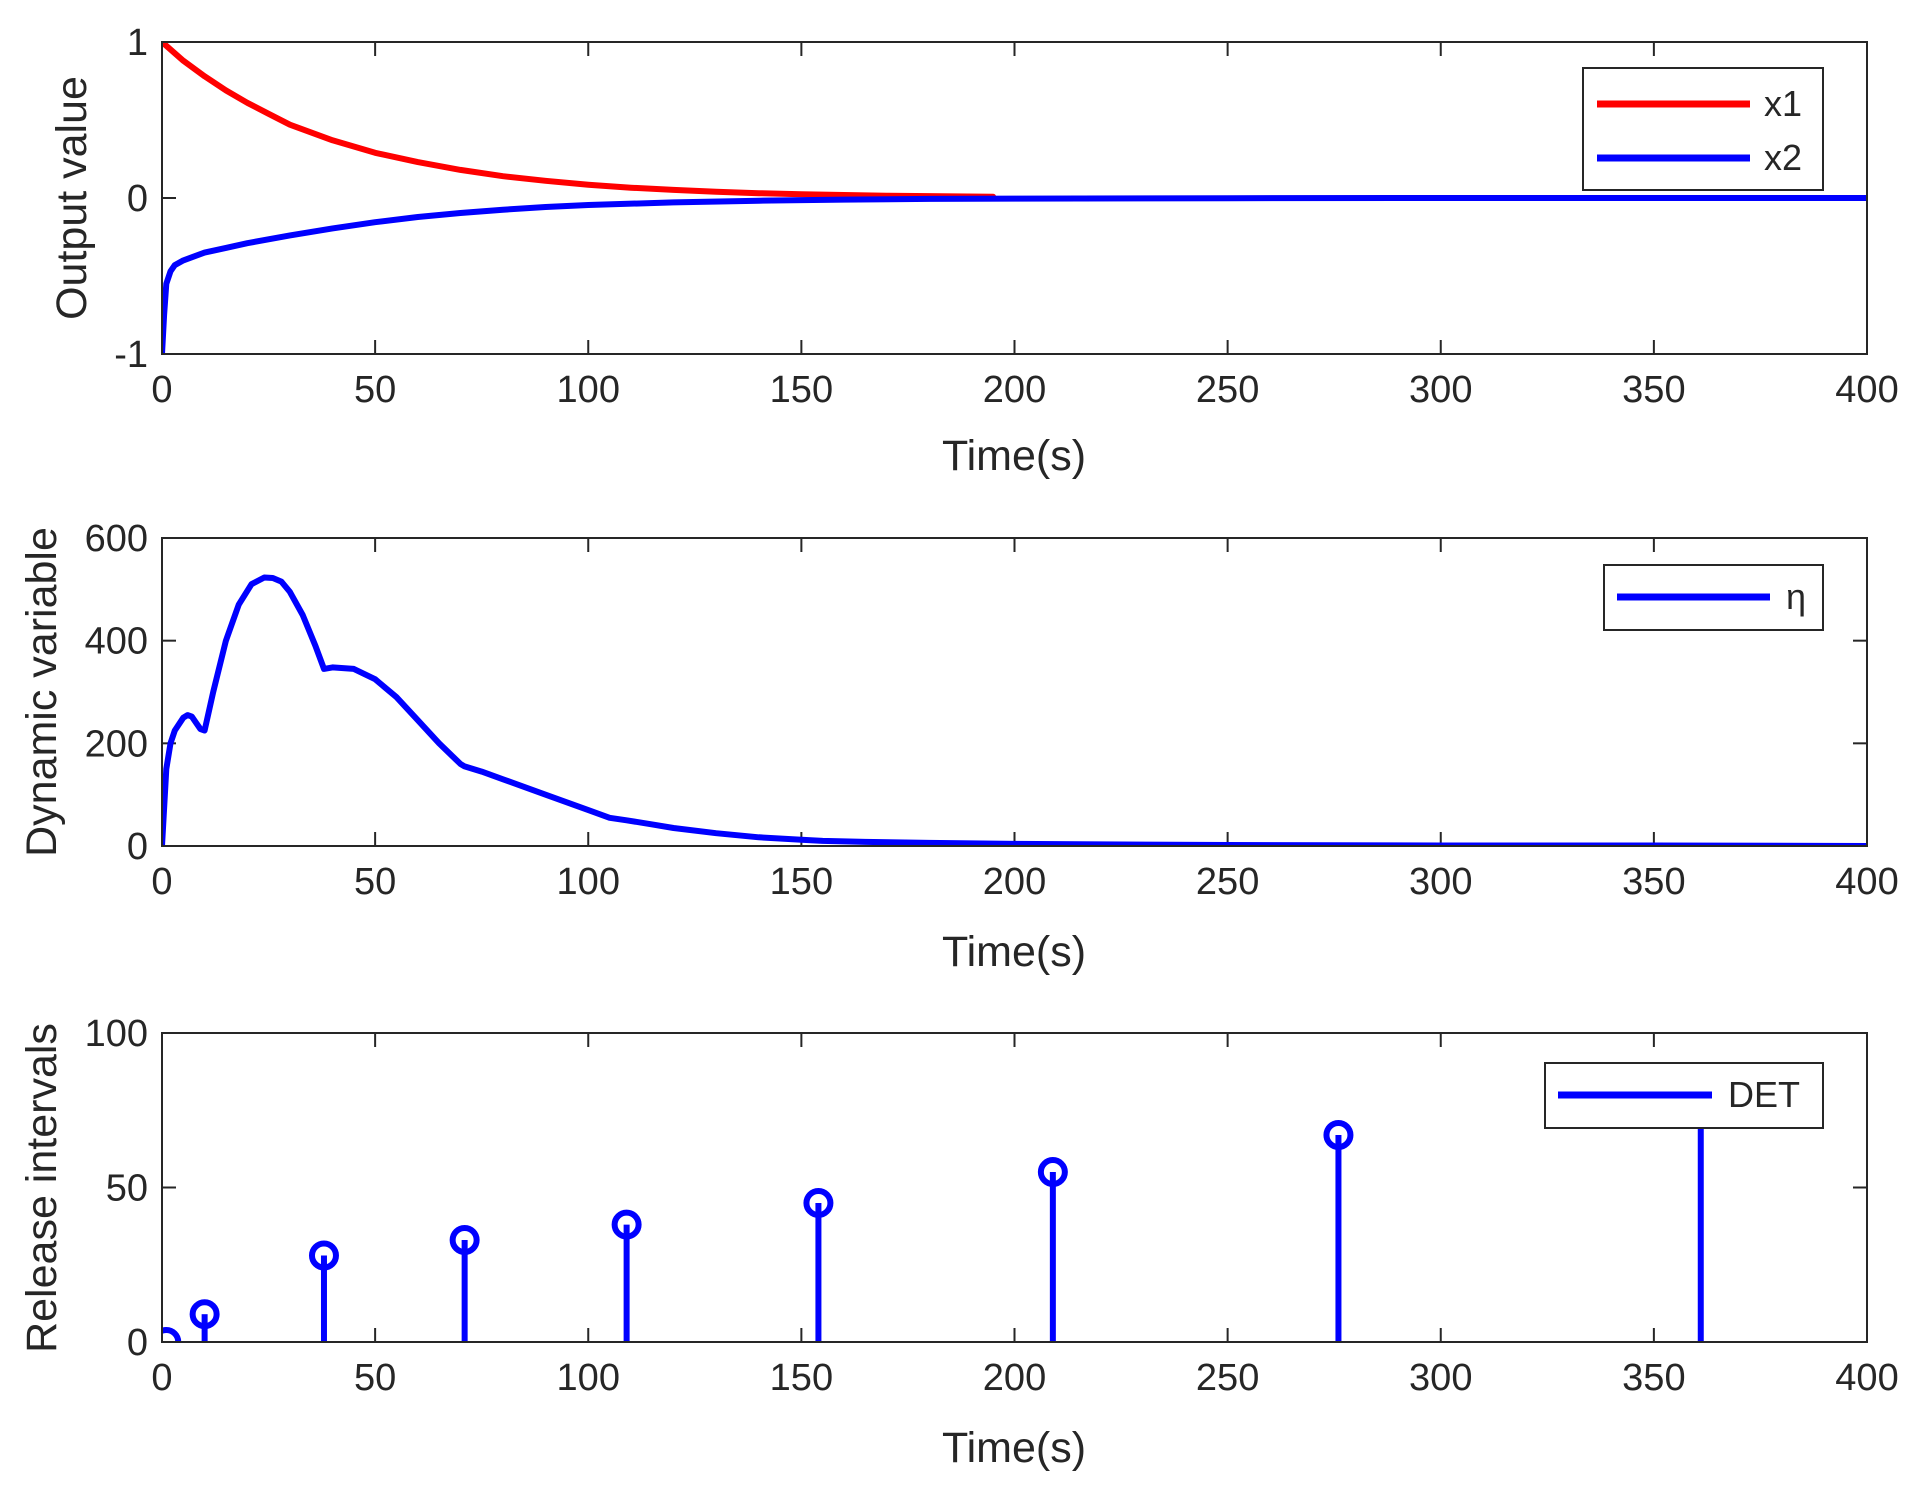 Image resolution: width=1914 pixels, height=1490 pixels. Describe the element at coordinates (72, 198) in the screenshot. I see `y-axis-label-1: Output value` at that location.